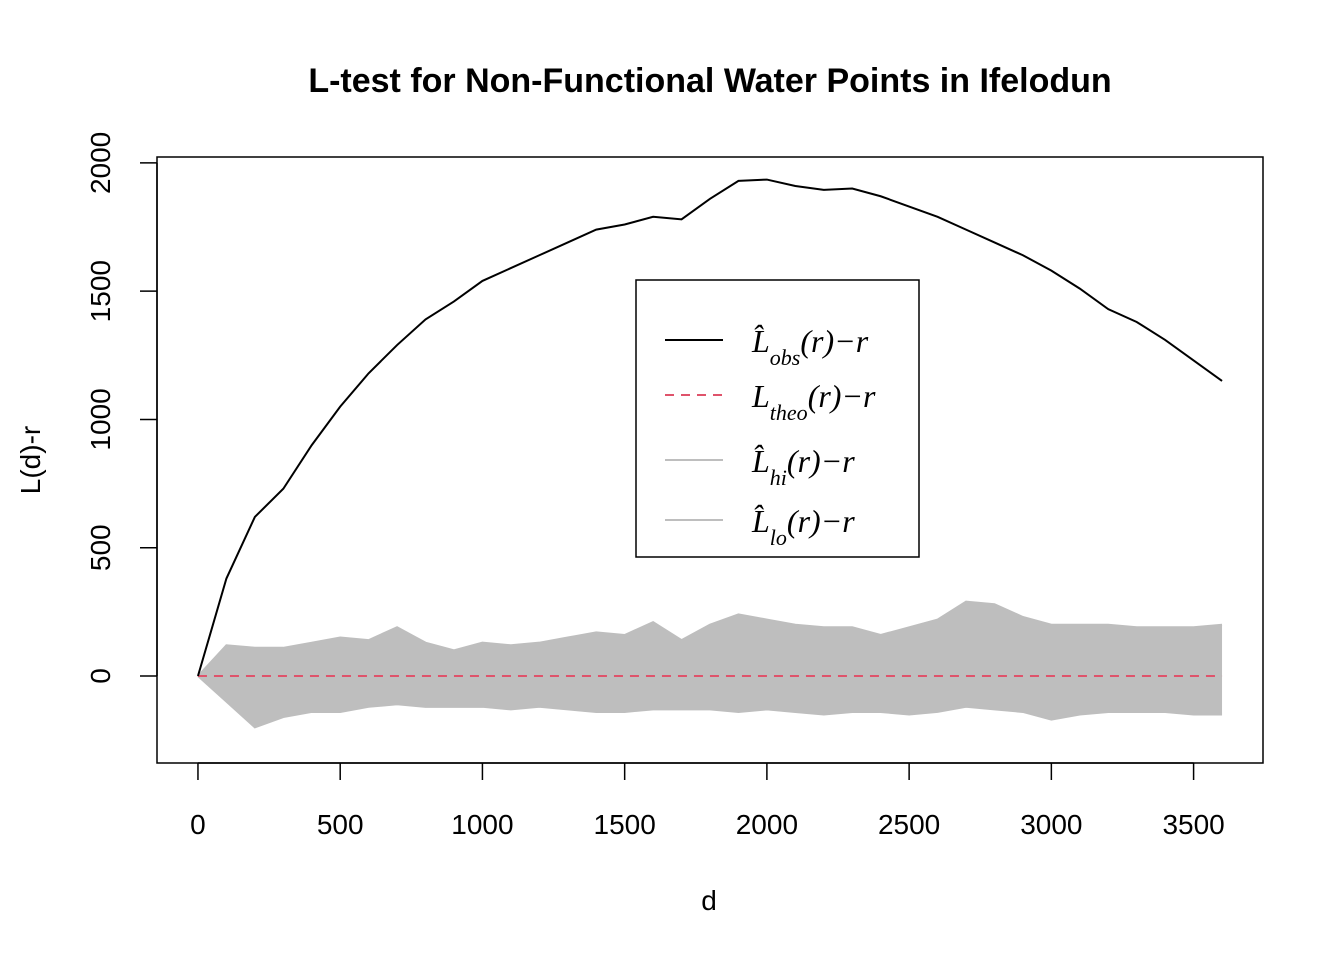 The width and height of the screenshot is (1344, 965). What do you see at coordinates (909, 824) in the screenshot?
I see `x-tick-label: 2500` at bounding box center [909, 824].